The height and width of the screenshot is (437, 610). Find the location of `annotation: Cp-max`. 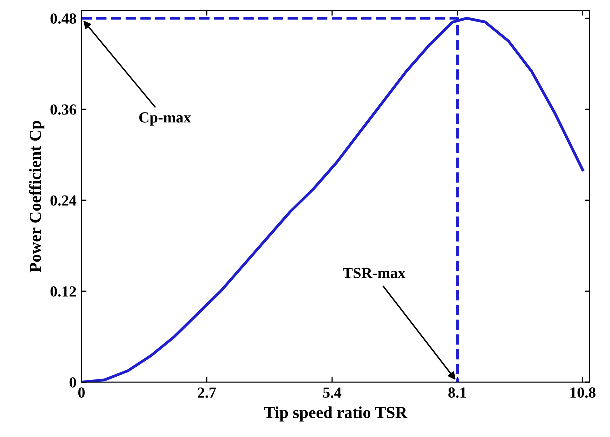

annotation: Cp-max is located at coordinates (166, 119).